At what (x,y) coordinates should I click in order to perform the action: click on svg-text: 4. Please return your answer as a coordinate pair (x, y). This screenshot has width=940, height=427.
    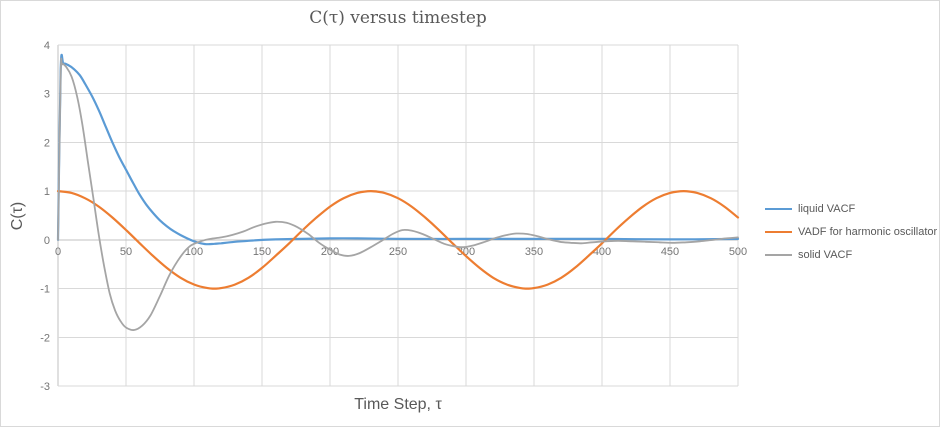
    Looking at the image, I should click on (47, 46).